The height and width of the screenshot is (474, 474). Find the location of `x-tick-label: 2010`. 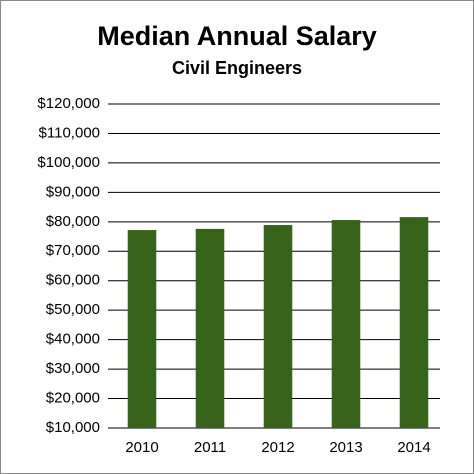

x-tick-label: 2010 is located at coordinates (141, 447).